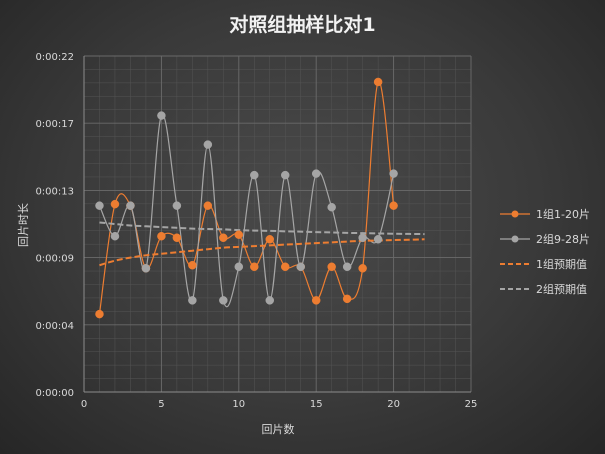 This screenshot has width=605, height=454. Describe the element at coordinates (471, 404) in the screenshot. I see `x-tick-label: 25` at that location.